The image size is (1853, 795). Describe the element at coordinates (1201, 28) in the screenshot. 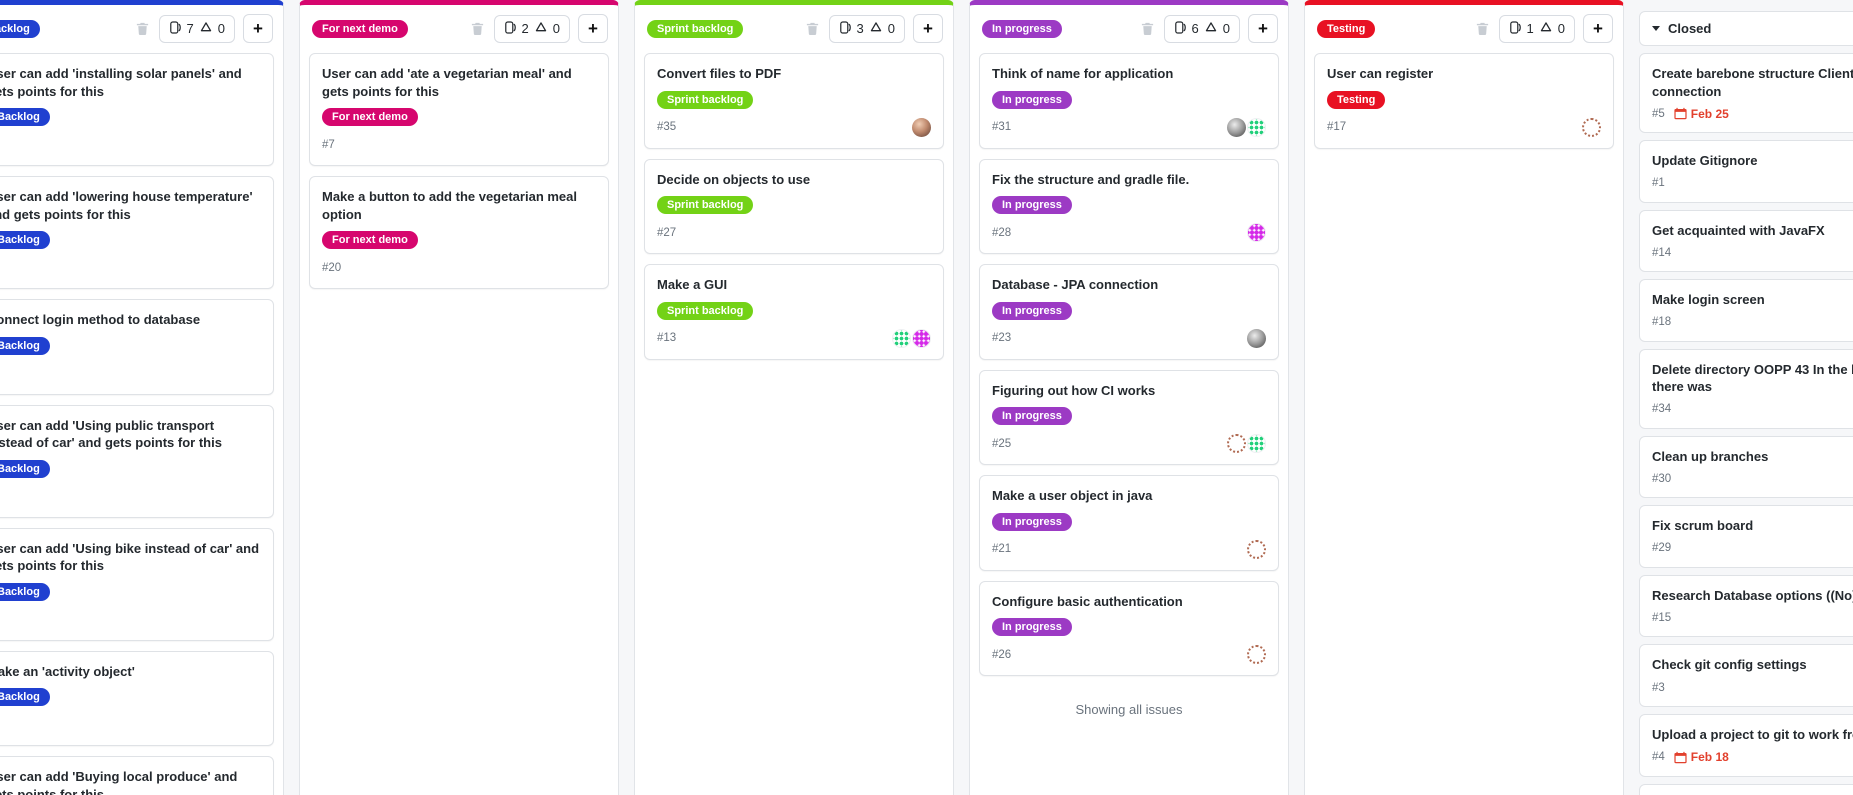

I see `column-counts: 6 0` at that location.